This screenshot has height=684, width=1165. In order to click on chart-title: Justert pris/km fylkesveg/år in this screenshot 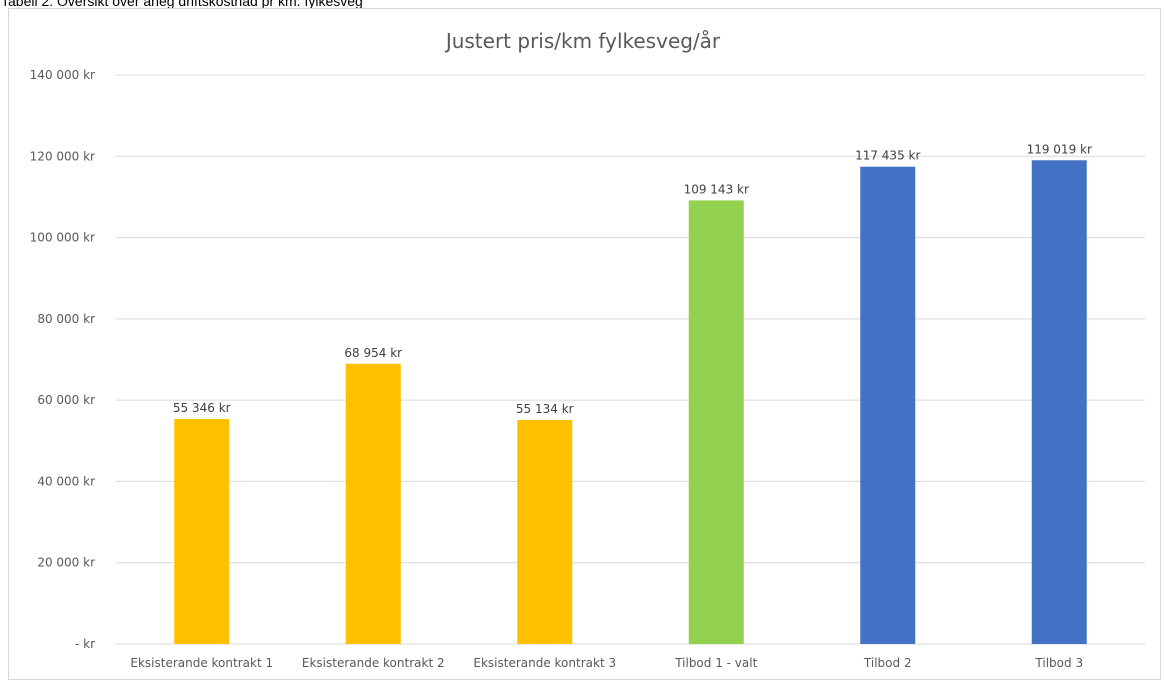, I will do `click(582, 41)`.